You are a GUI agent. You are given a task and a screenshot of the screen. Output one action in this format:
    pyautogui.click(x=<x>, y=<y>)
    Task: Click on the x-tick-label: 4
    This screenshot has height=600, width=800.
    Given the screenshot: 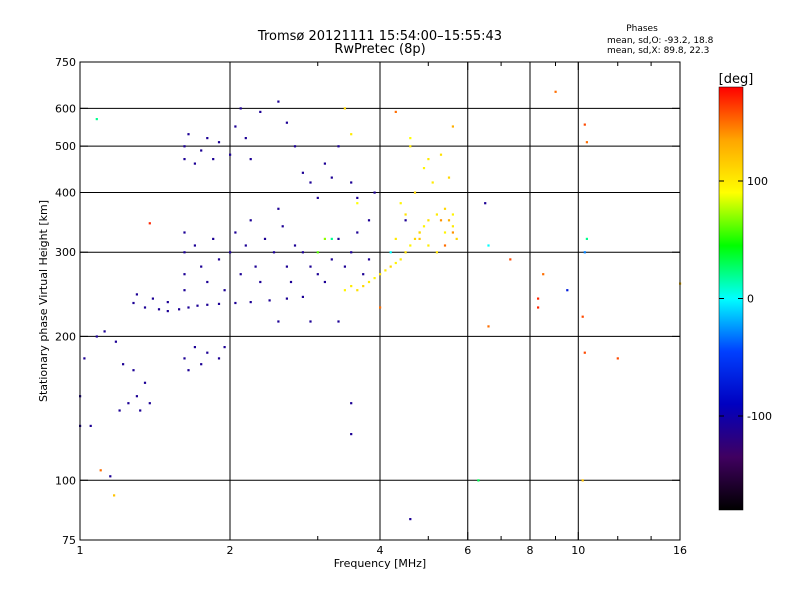 What is the action you would take?
    pyautogui.click(x=380, y=550)
    